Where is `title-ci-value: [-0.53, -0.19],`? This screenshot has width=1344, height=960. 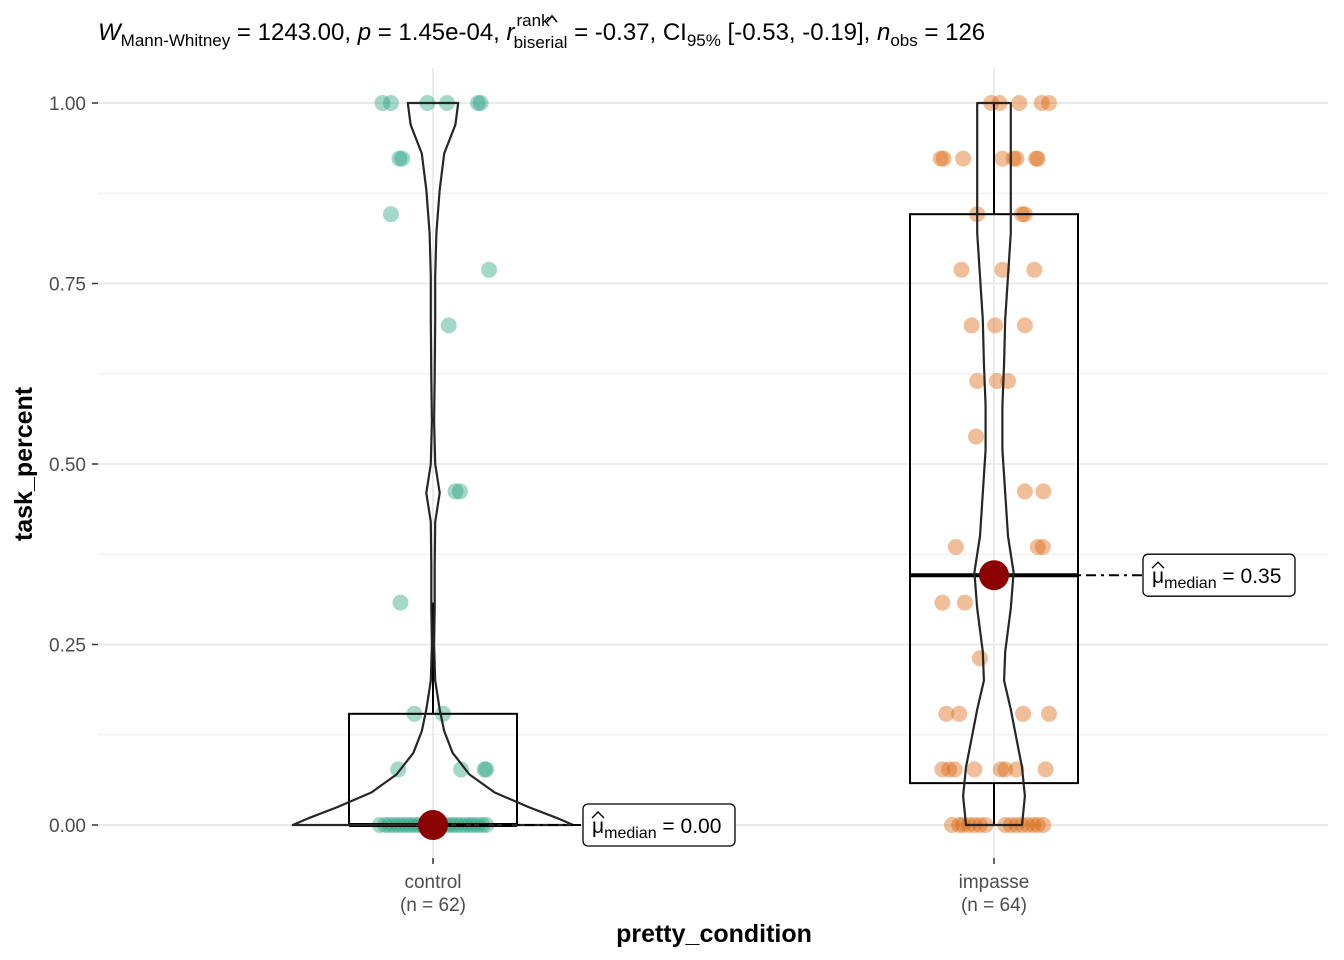
title-ci-value: [-0.53, -0.19], is located at coordinates (799, 32).